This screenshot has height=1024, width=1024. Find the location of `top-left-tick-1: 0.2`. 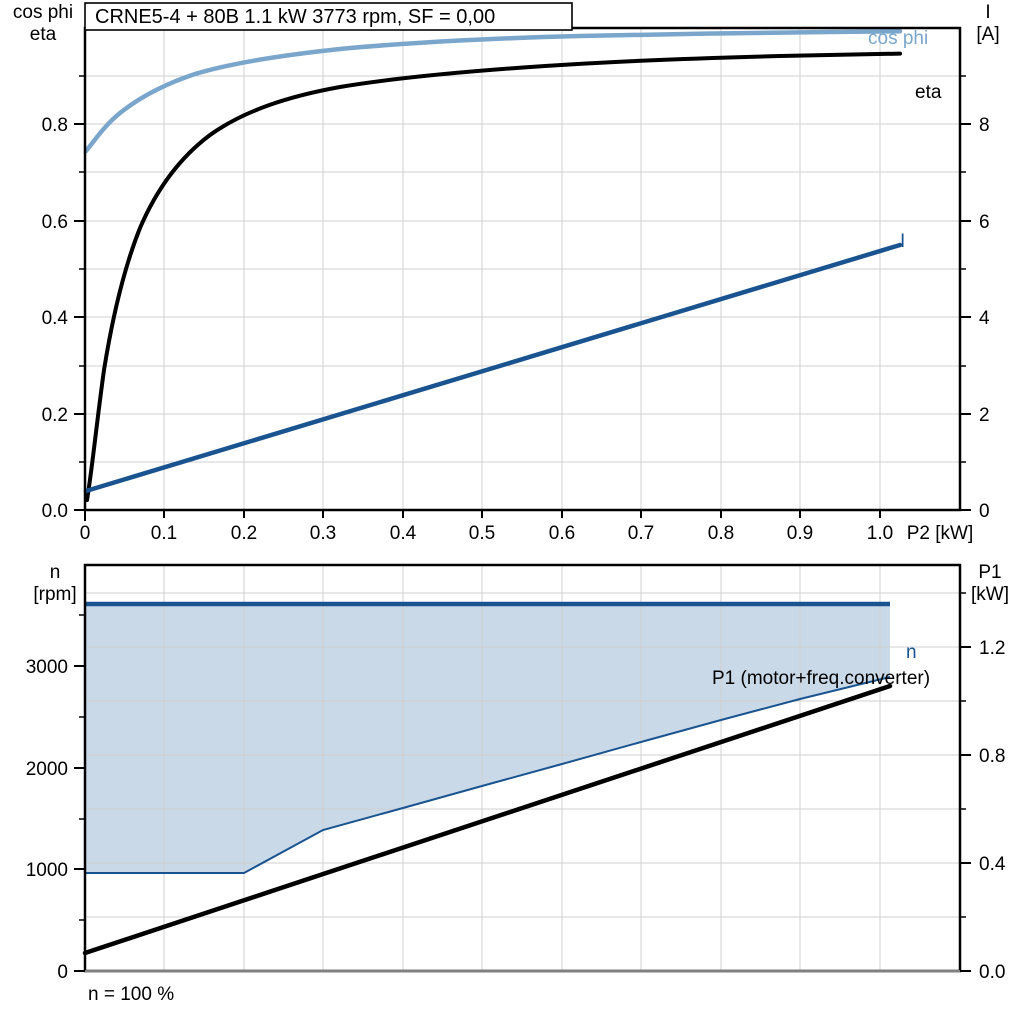

top-left-tick-1: 0.2 is located at coordinates (55, 415).